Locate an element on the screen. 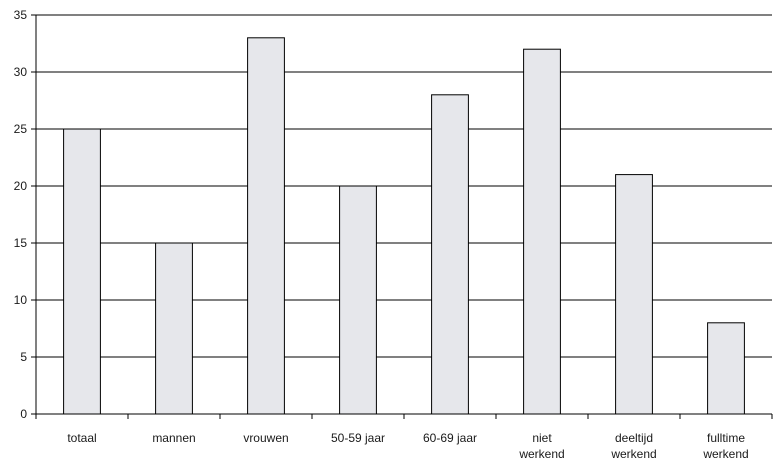 This screenshot has height=464, width=778. x-category-label: vrouwen is located at coordinates (265, 438).